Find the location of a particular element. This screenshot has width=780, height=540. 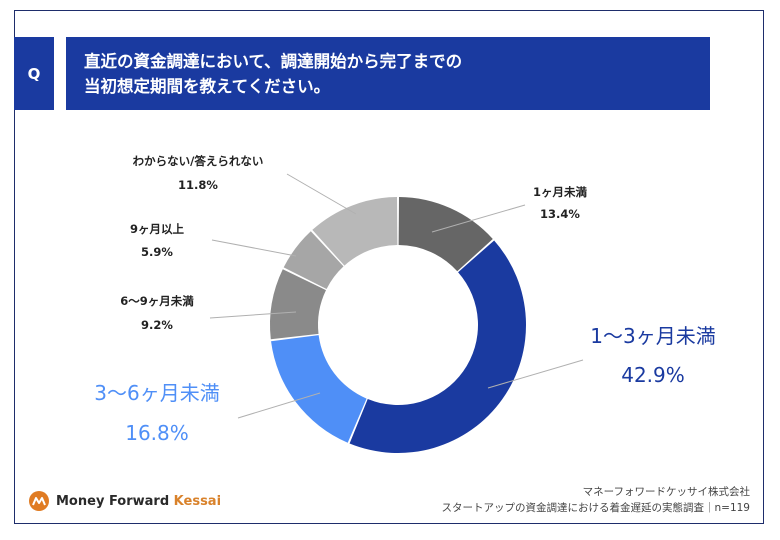

brand-name: Money Forward Kessai is located at coordinates (138, 501).